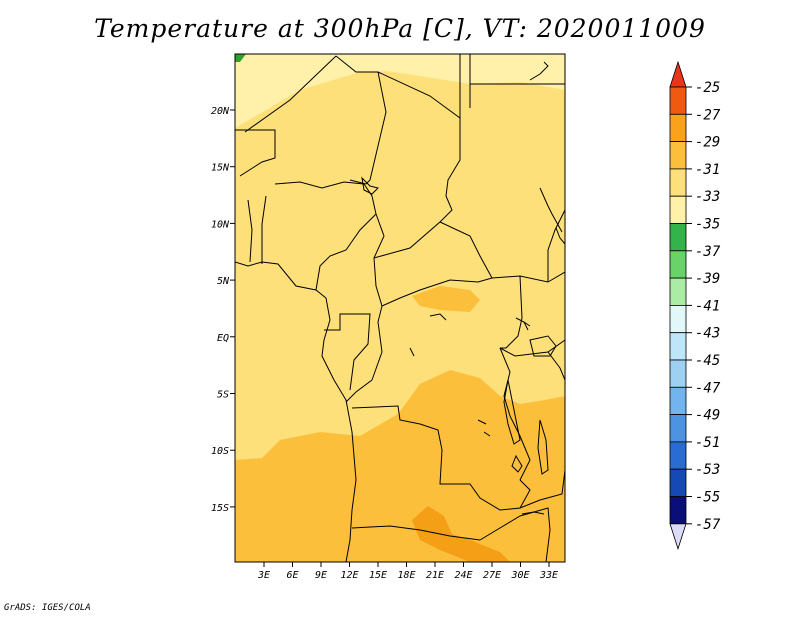  Describe the element at coordinates (707, 470) in the screenshot. I see `colorbar-label: -53` at that location.